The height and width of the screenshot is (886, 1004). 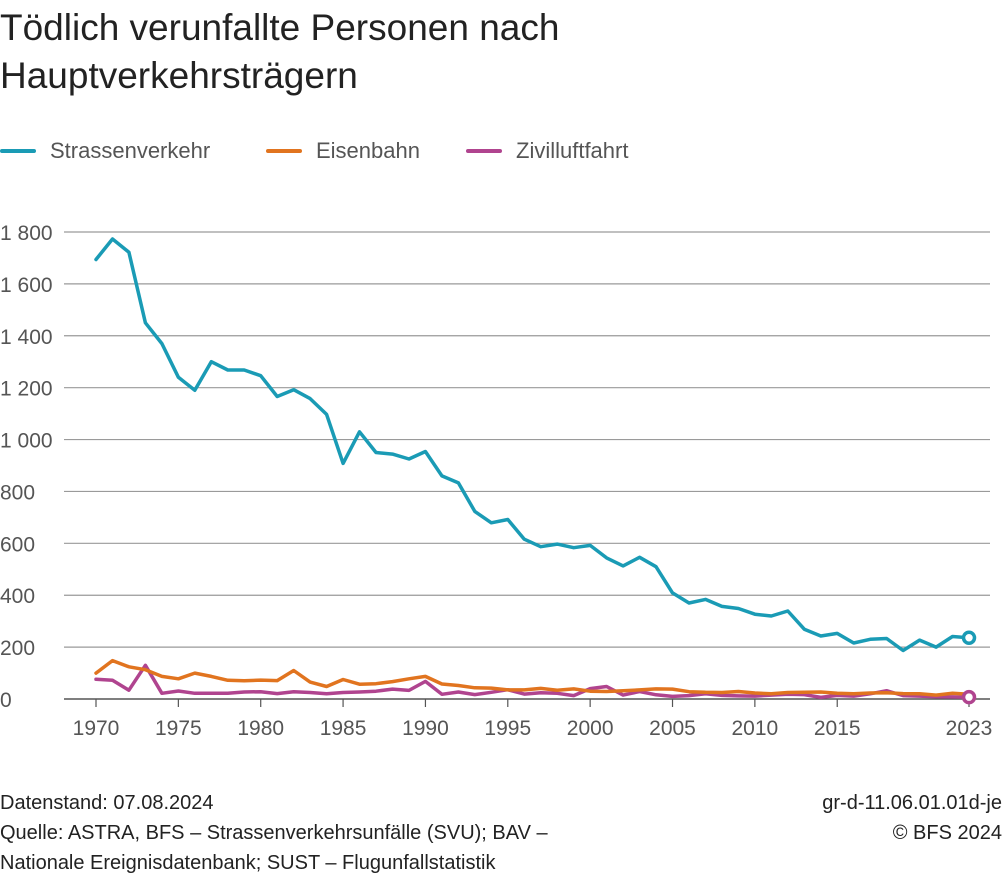 What do you see at coordinates (130, 150) in the screenshot?
I see `legend-label-strassenverkehr: Strassenverkehr` at bounding box center [130, 150].